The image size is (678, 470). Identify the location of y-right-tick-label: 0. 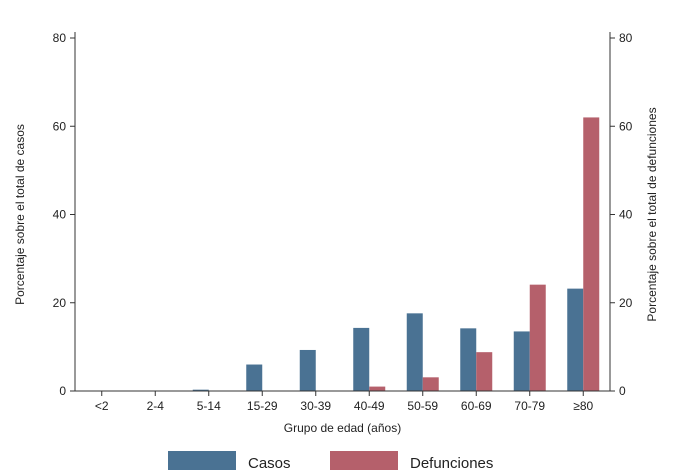
(622, 391).